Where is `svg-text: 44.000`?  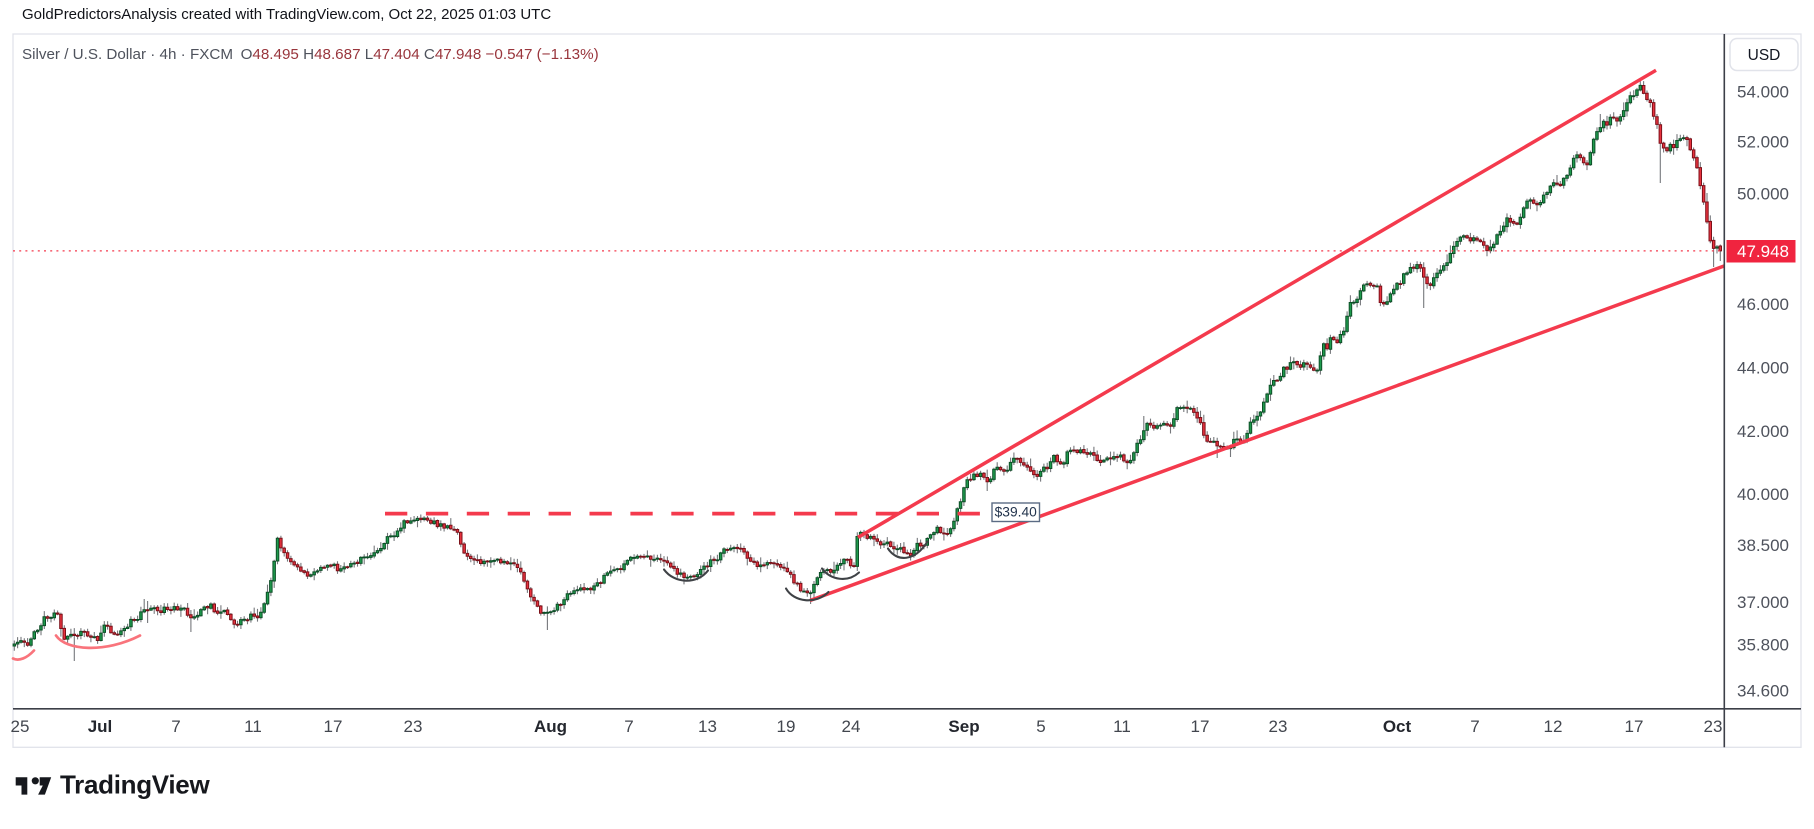
svg-text: 44.000 is located at coordinates (1763, 368).